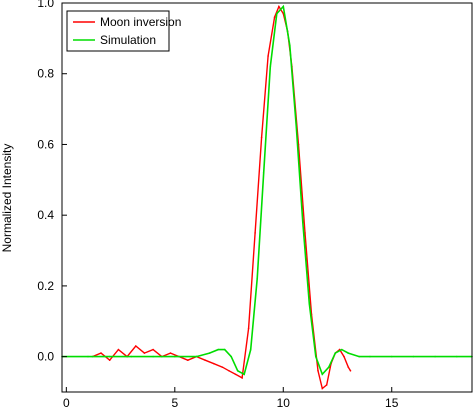 The width and height of the screenshot is (474, 410). Describe the element at coordinates (45, 144) in the screenshot. I see `y-tick-label: 0.6` at that location.